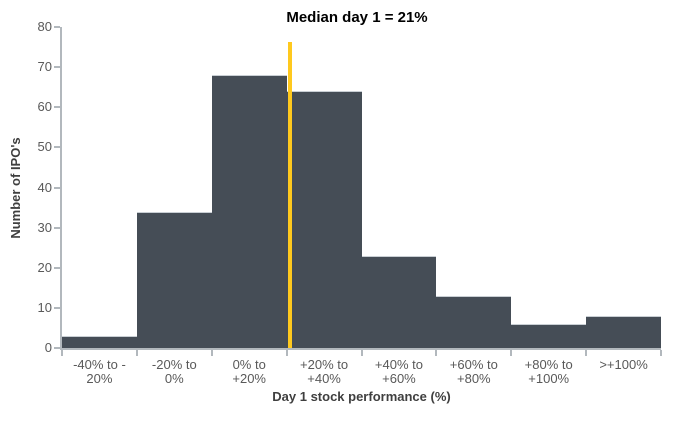 The image size is (680, 425). Describe the element at coordinates (44, 307) in the screenshot. I see `y-axis-tick-label: 10` at that location.